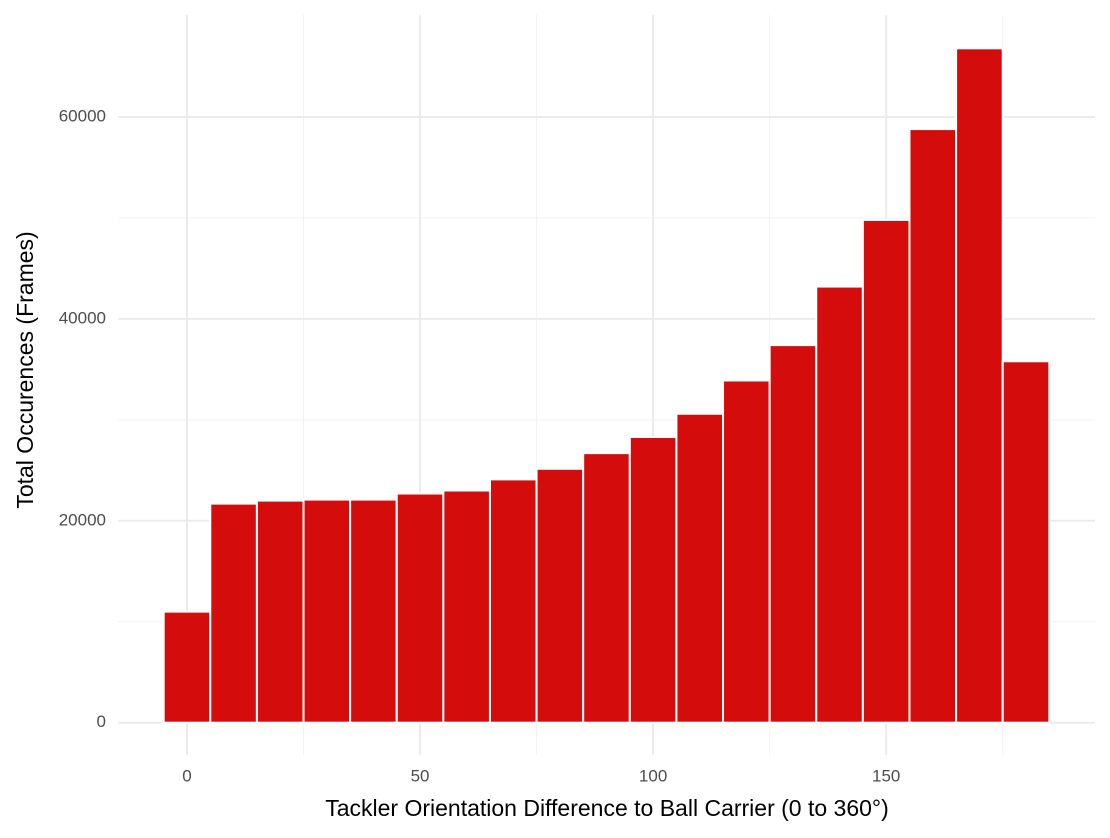 This screenshot has width=1110, height=838. Describe the element at coordinates (420, 775) in the screenshot. I see `x-tick-label: 50` at that location.